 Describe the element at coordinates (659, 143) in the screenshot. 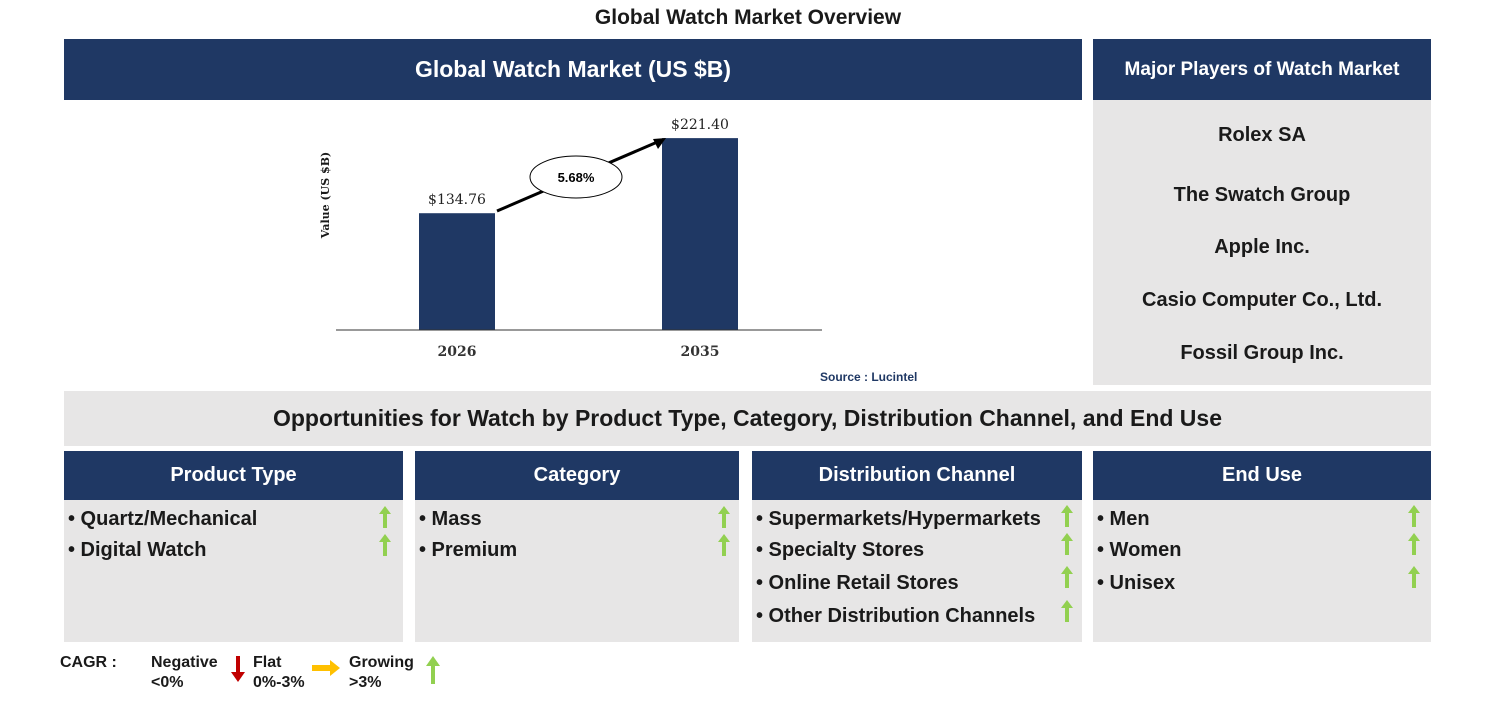

I see `cagr-arrow-head` at that location.